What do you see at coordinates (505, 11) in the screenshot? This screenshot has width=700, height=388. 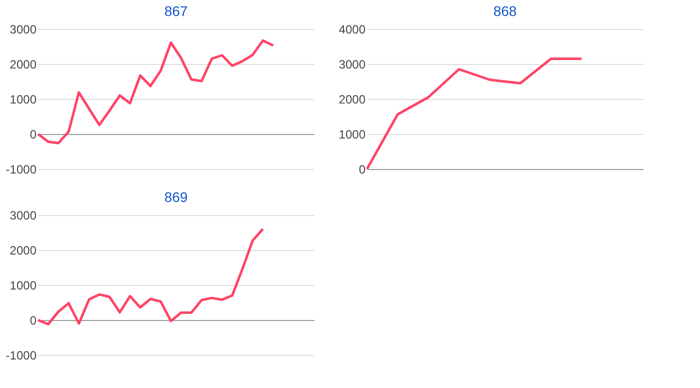 I see `chart-title: 868` at bounding box center [505, 11].